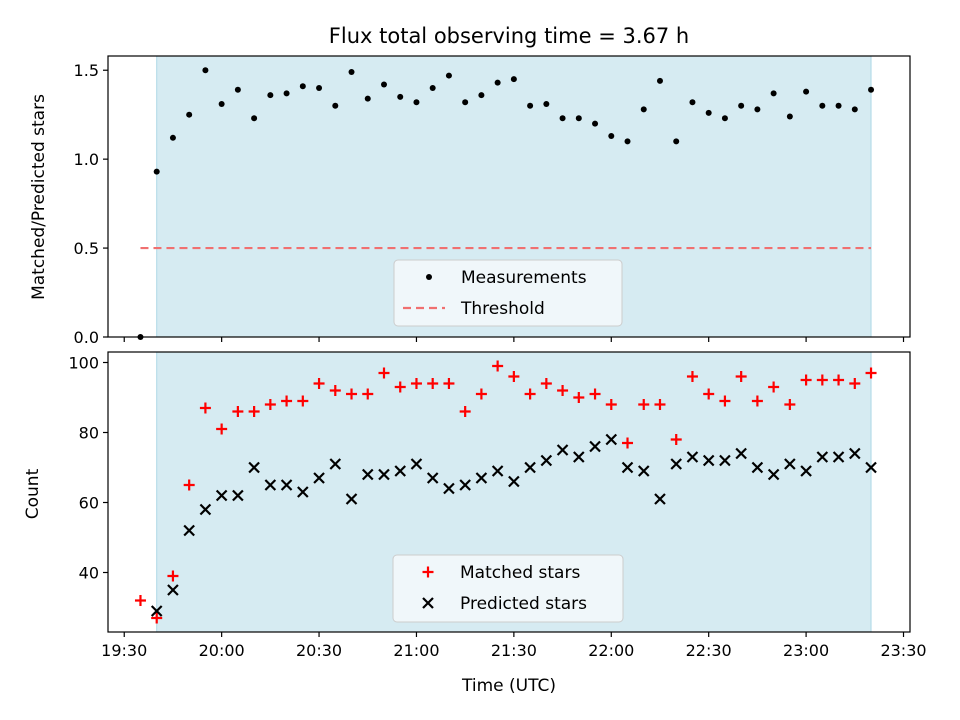 This screenshot has height=720, width=960. What do you see at coordinates (508, 588) in the screenshot?
I see `legend: Matched stars Predicted stars` at bounding box center [508, 588].